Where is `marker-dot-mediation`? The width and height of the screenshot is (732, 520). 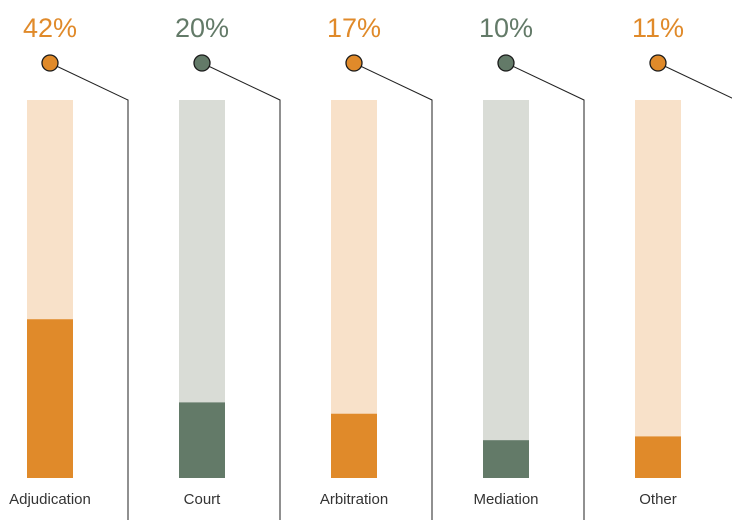
marker-dot-mediation is located at coordinates (506, 63).